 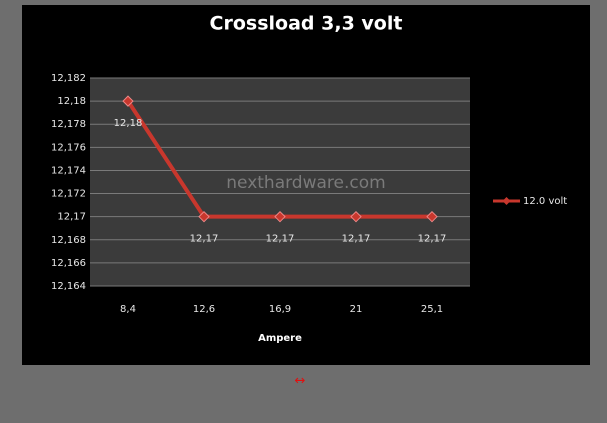 I want to click on x-tick-label: 16,9, so click(x=280, y=309).